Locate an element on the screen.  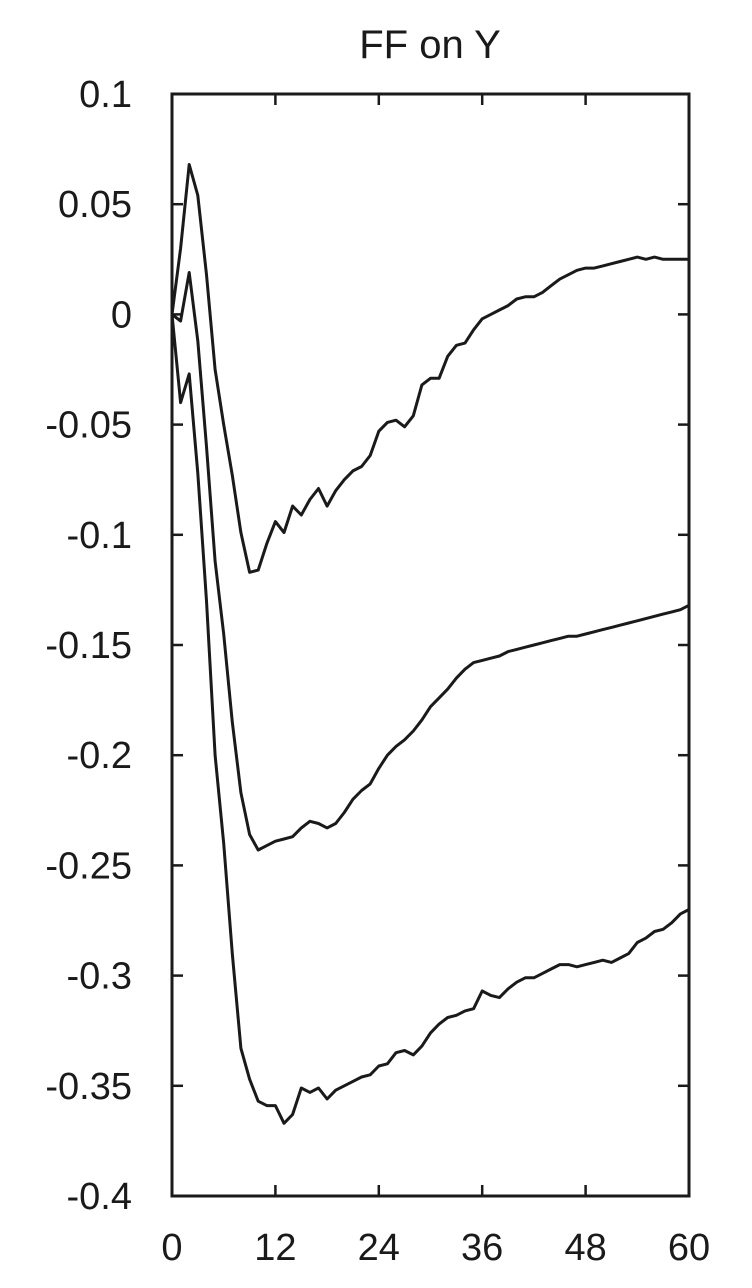
chart-title: FF on Y is located at coordinates (430, 45).